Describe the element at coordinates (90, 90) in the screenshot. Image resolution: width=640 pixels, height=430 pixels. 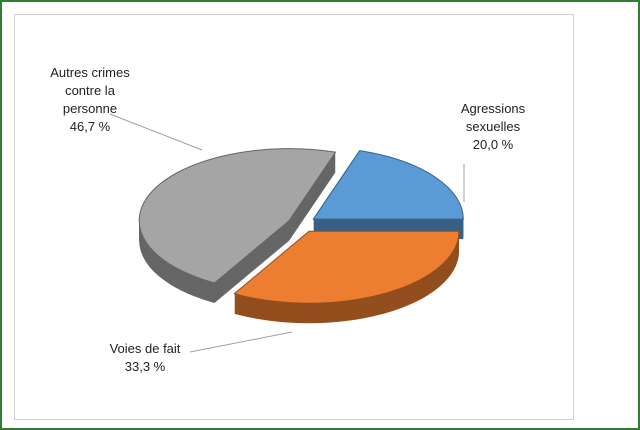
I see `category-label: Autres crimes contre la personne` at that location.